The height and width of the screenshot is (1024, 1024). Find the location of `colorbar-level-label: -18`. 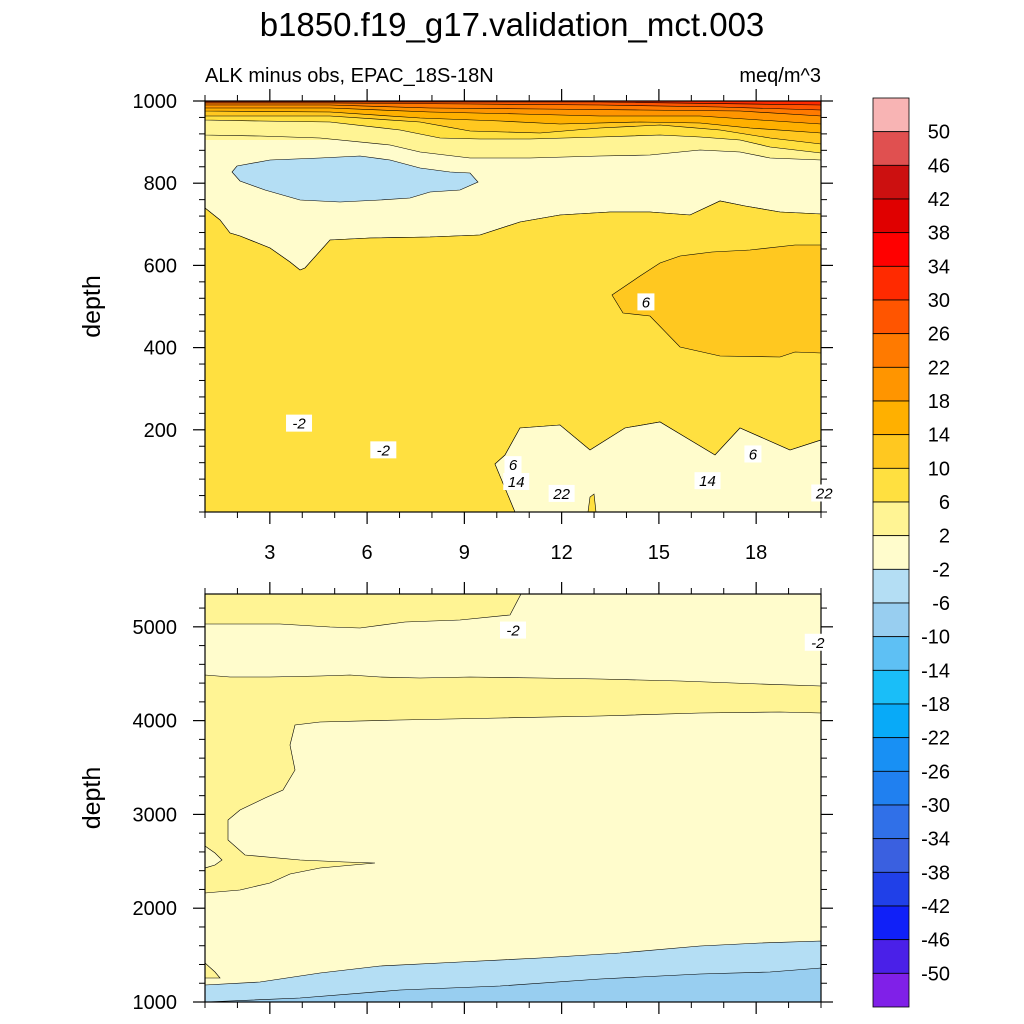

colorbar-level-label: -18 is located at coordinates (935, 705).